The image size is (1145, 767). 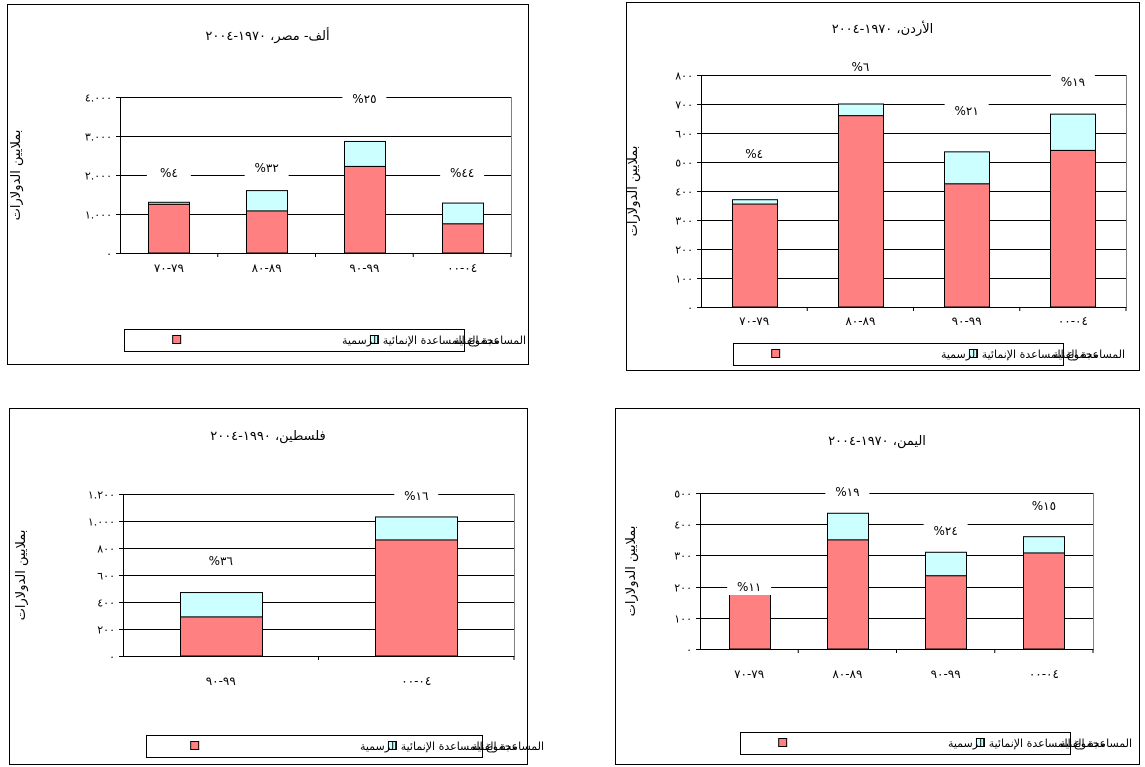 I want to click on percent-label: %٣٦, so click(x=221, y=561).